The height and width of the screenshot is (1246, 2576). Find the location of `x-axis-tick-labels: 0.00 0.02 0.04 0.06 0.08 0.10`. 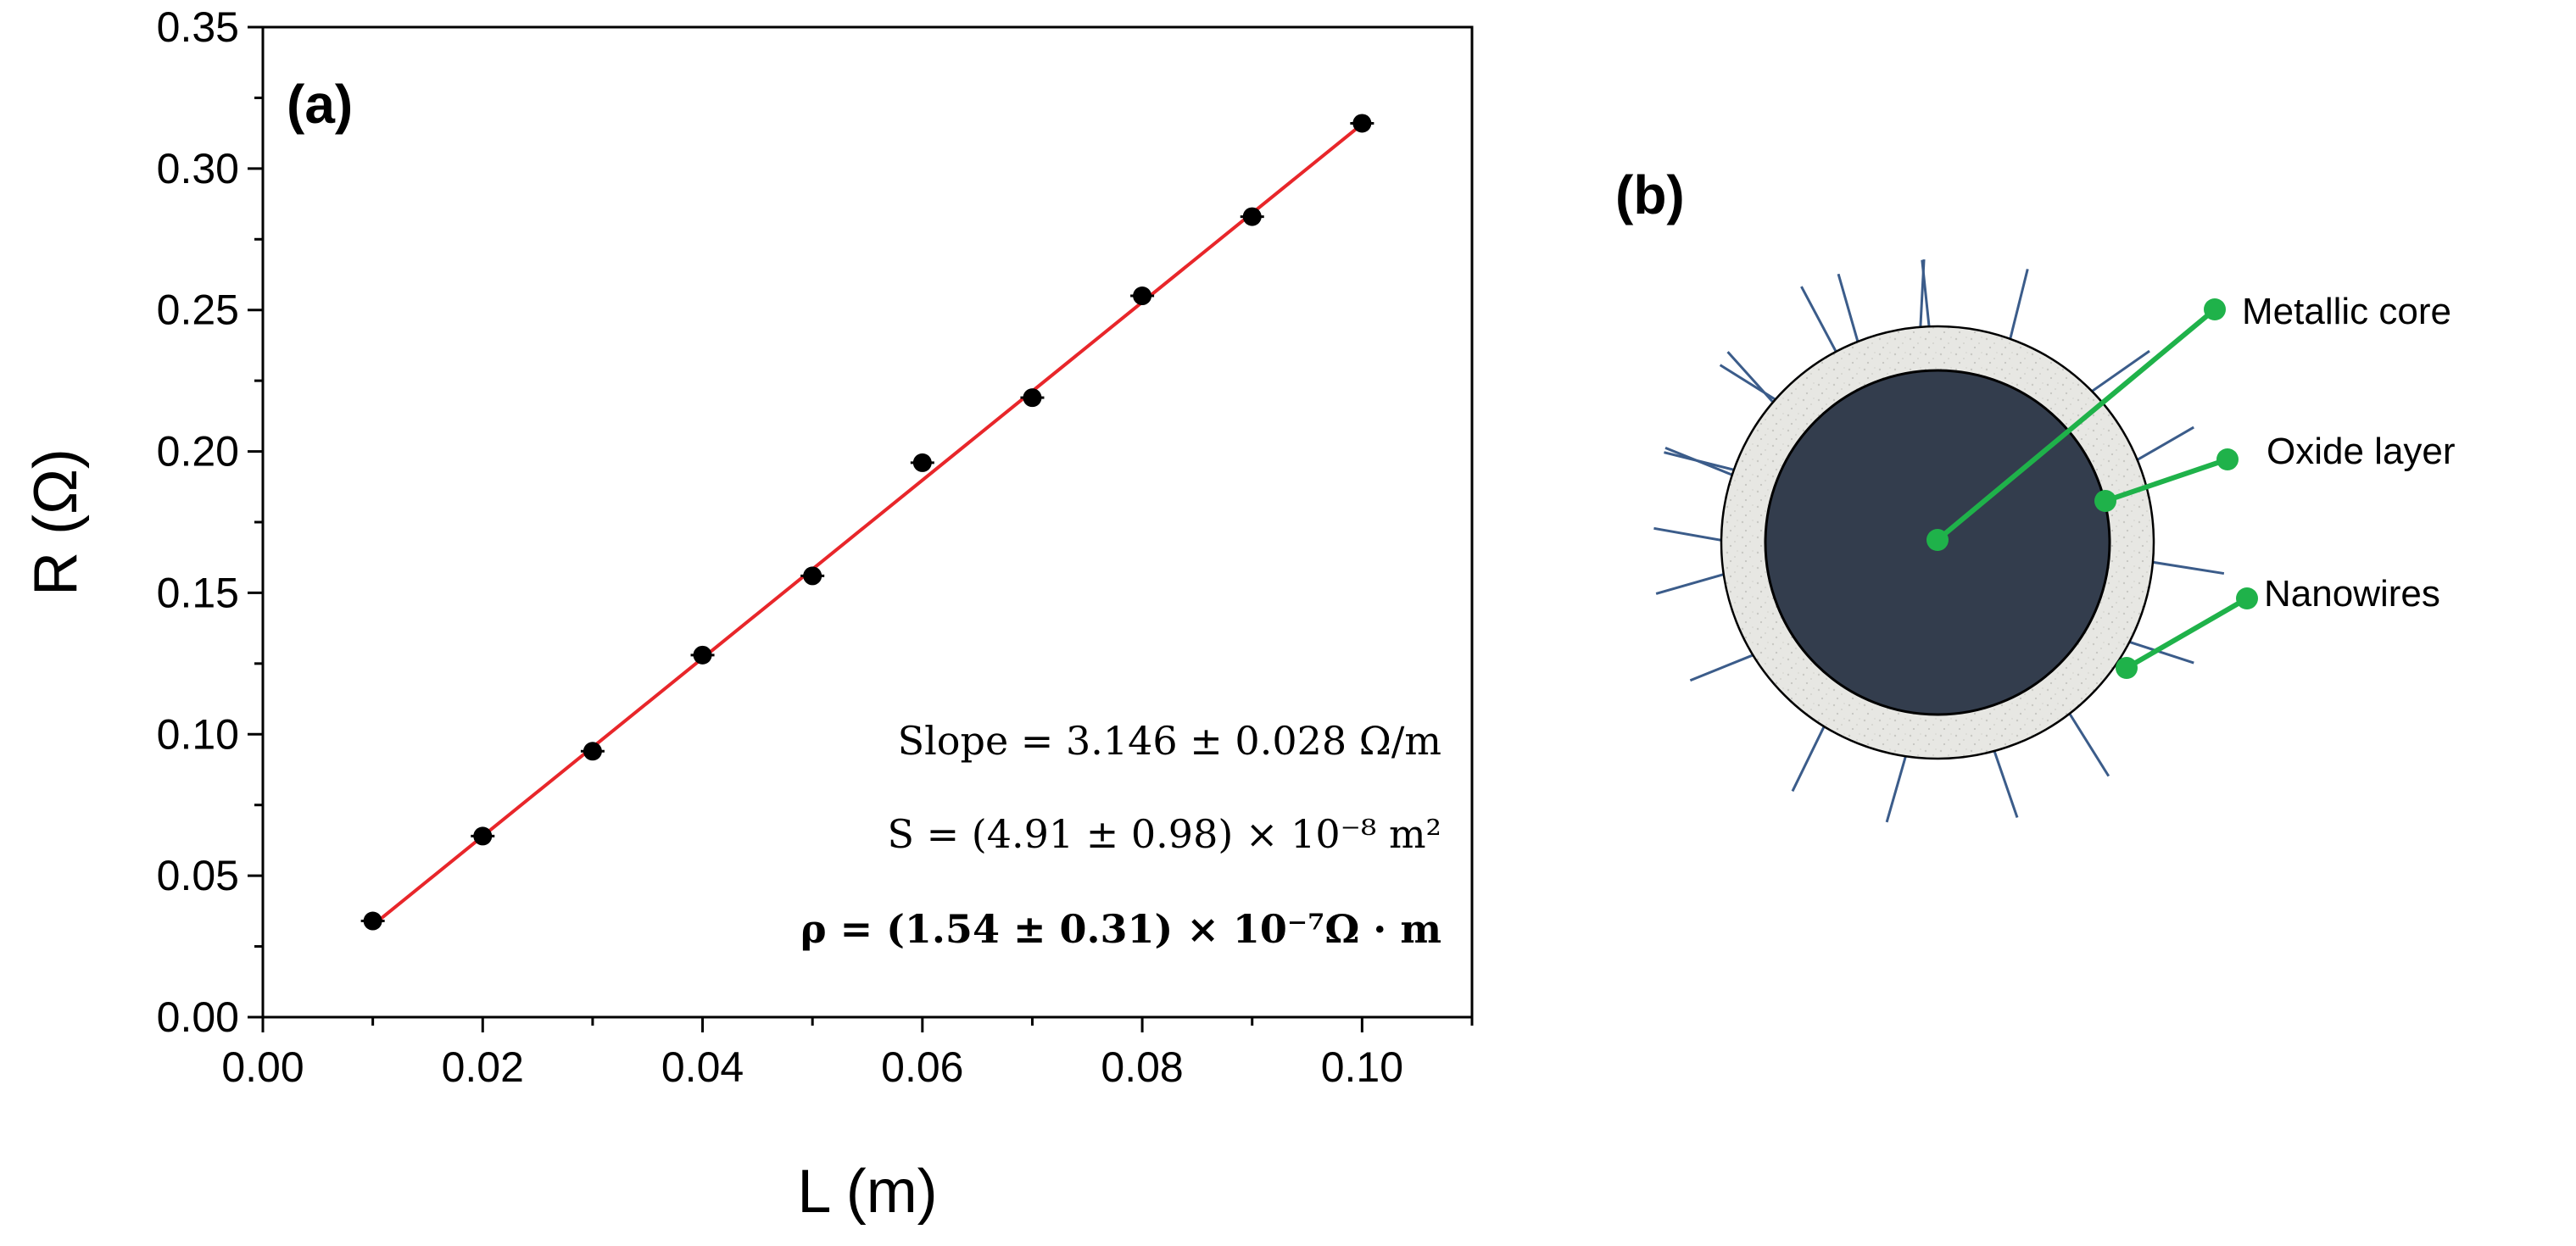

x-axis-tick-labels: 0.00 0.02 0.04 0.06 0.08 0.10 is located at coordinates (812, 1067).